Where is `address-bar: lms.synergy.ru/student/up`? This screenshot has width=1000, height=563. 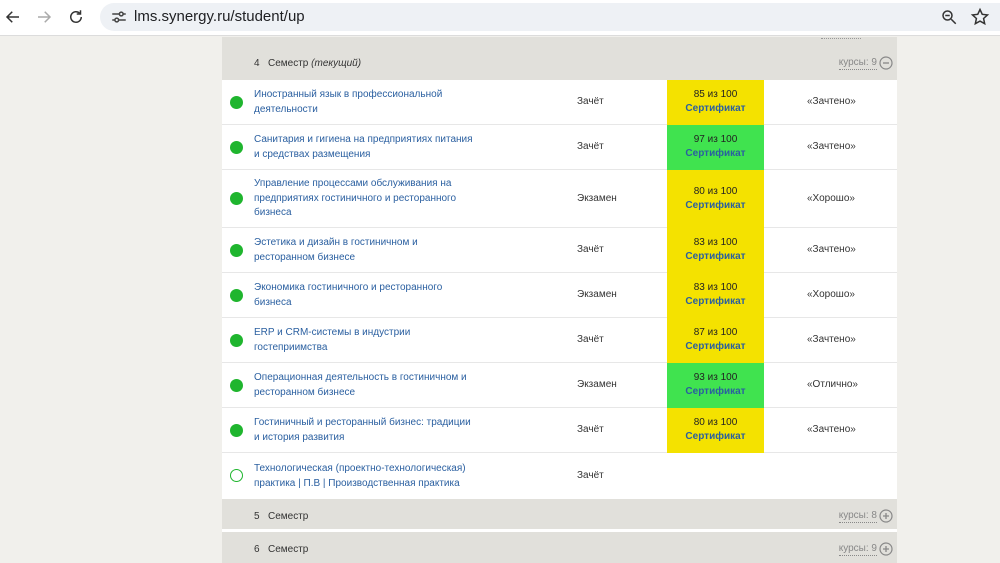 address-bar: lms.synergy.ru/student/up is located at coordinates (550, 17).